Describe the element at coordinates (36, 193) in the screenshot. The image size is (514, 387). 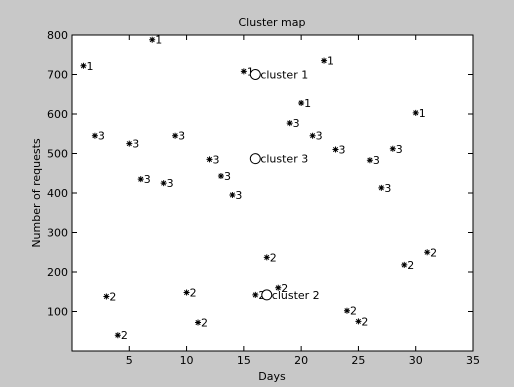
I see `y-axis-label: Number of requests` at that location.